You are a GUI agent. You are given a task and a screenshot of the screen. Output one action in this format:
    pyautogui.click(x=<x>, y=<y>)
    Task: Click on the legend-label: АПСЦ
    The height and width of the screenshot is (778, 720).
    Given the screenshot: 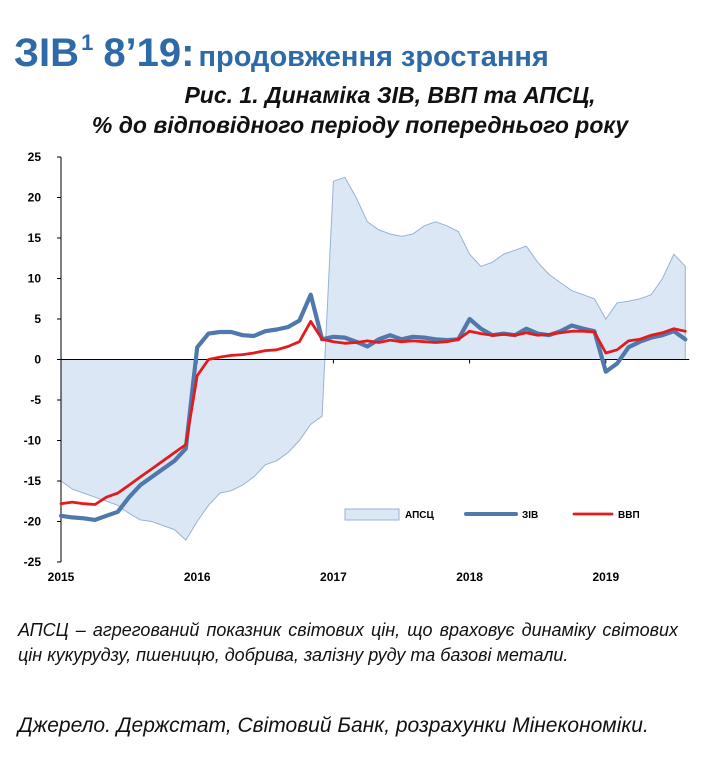 What is the action you would take?
    pyautogui.click(x=419, y=515)
    